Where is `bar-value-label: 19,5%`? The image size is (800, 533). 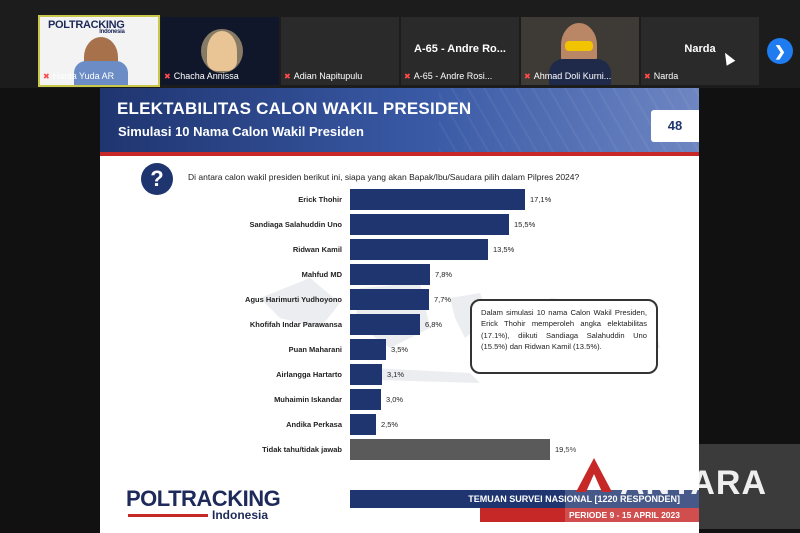 bar-value-label: 19,5% is located at coordinates (566, 449).